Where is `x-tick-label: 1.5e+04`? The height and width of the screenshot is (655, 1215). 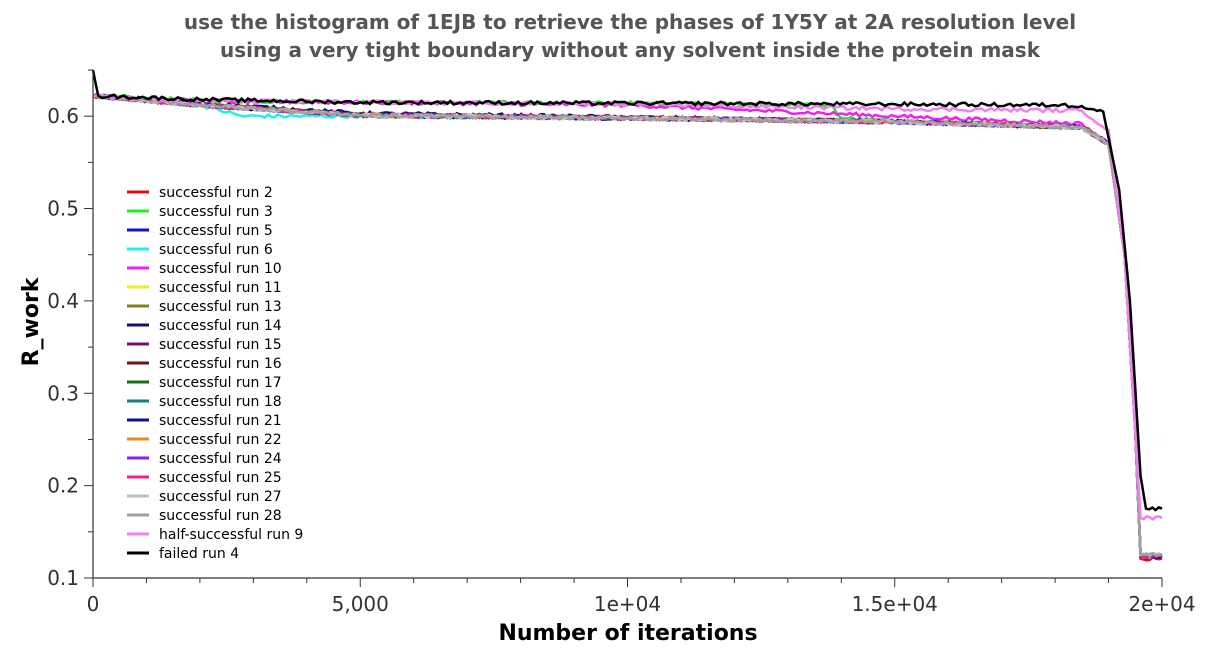
x-tick-label: 1.5e+04 is located at coordinates (895, 604).